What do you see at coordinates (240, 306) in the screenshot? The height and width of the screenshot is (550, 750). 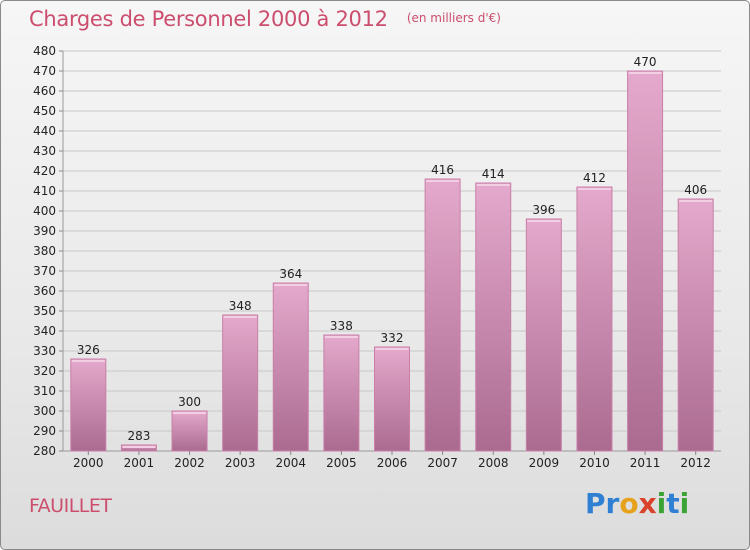 I see `data-label: 348` at bounding box center [240, 306].